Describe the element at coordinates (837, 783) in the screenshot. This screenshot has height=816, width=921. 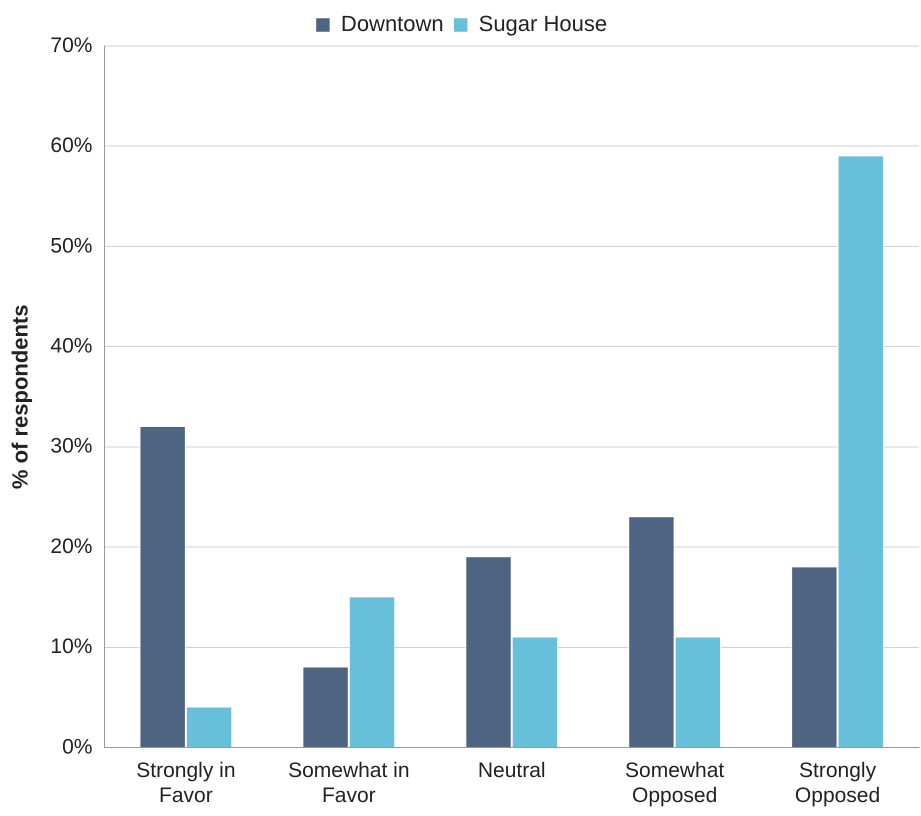
I see `x-tick-label: Strongly Opposed` at that location.